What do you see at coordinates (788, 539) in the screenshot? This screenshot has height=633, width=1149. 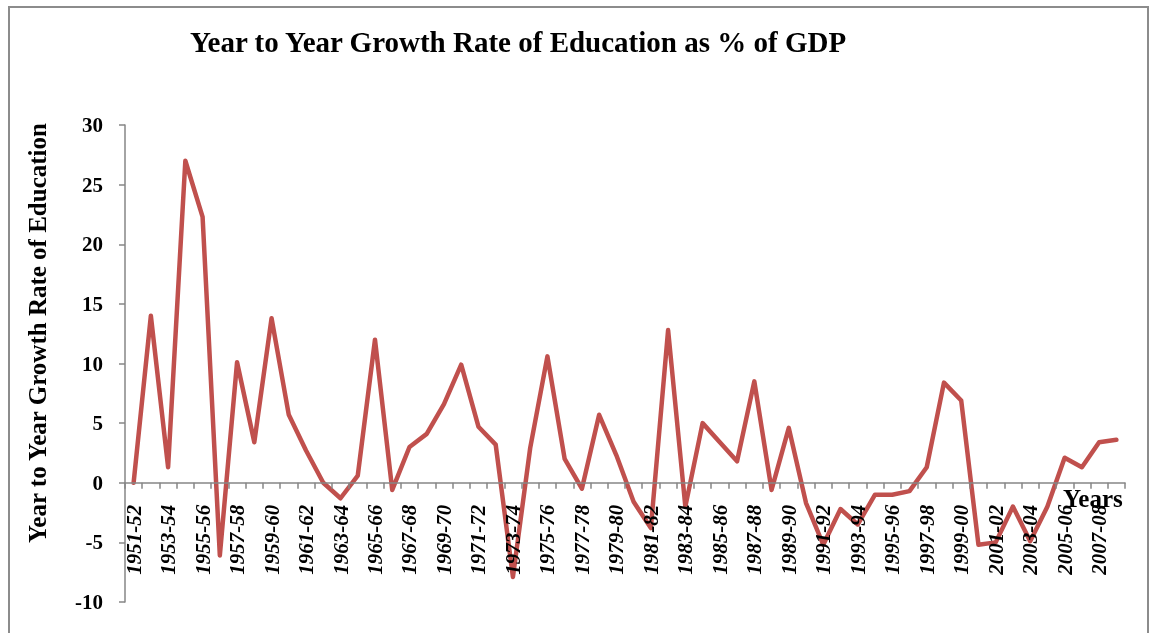 I see `x-tick-label: 1989-90` at bounding box center [788, 539].